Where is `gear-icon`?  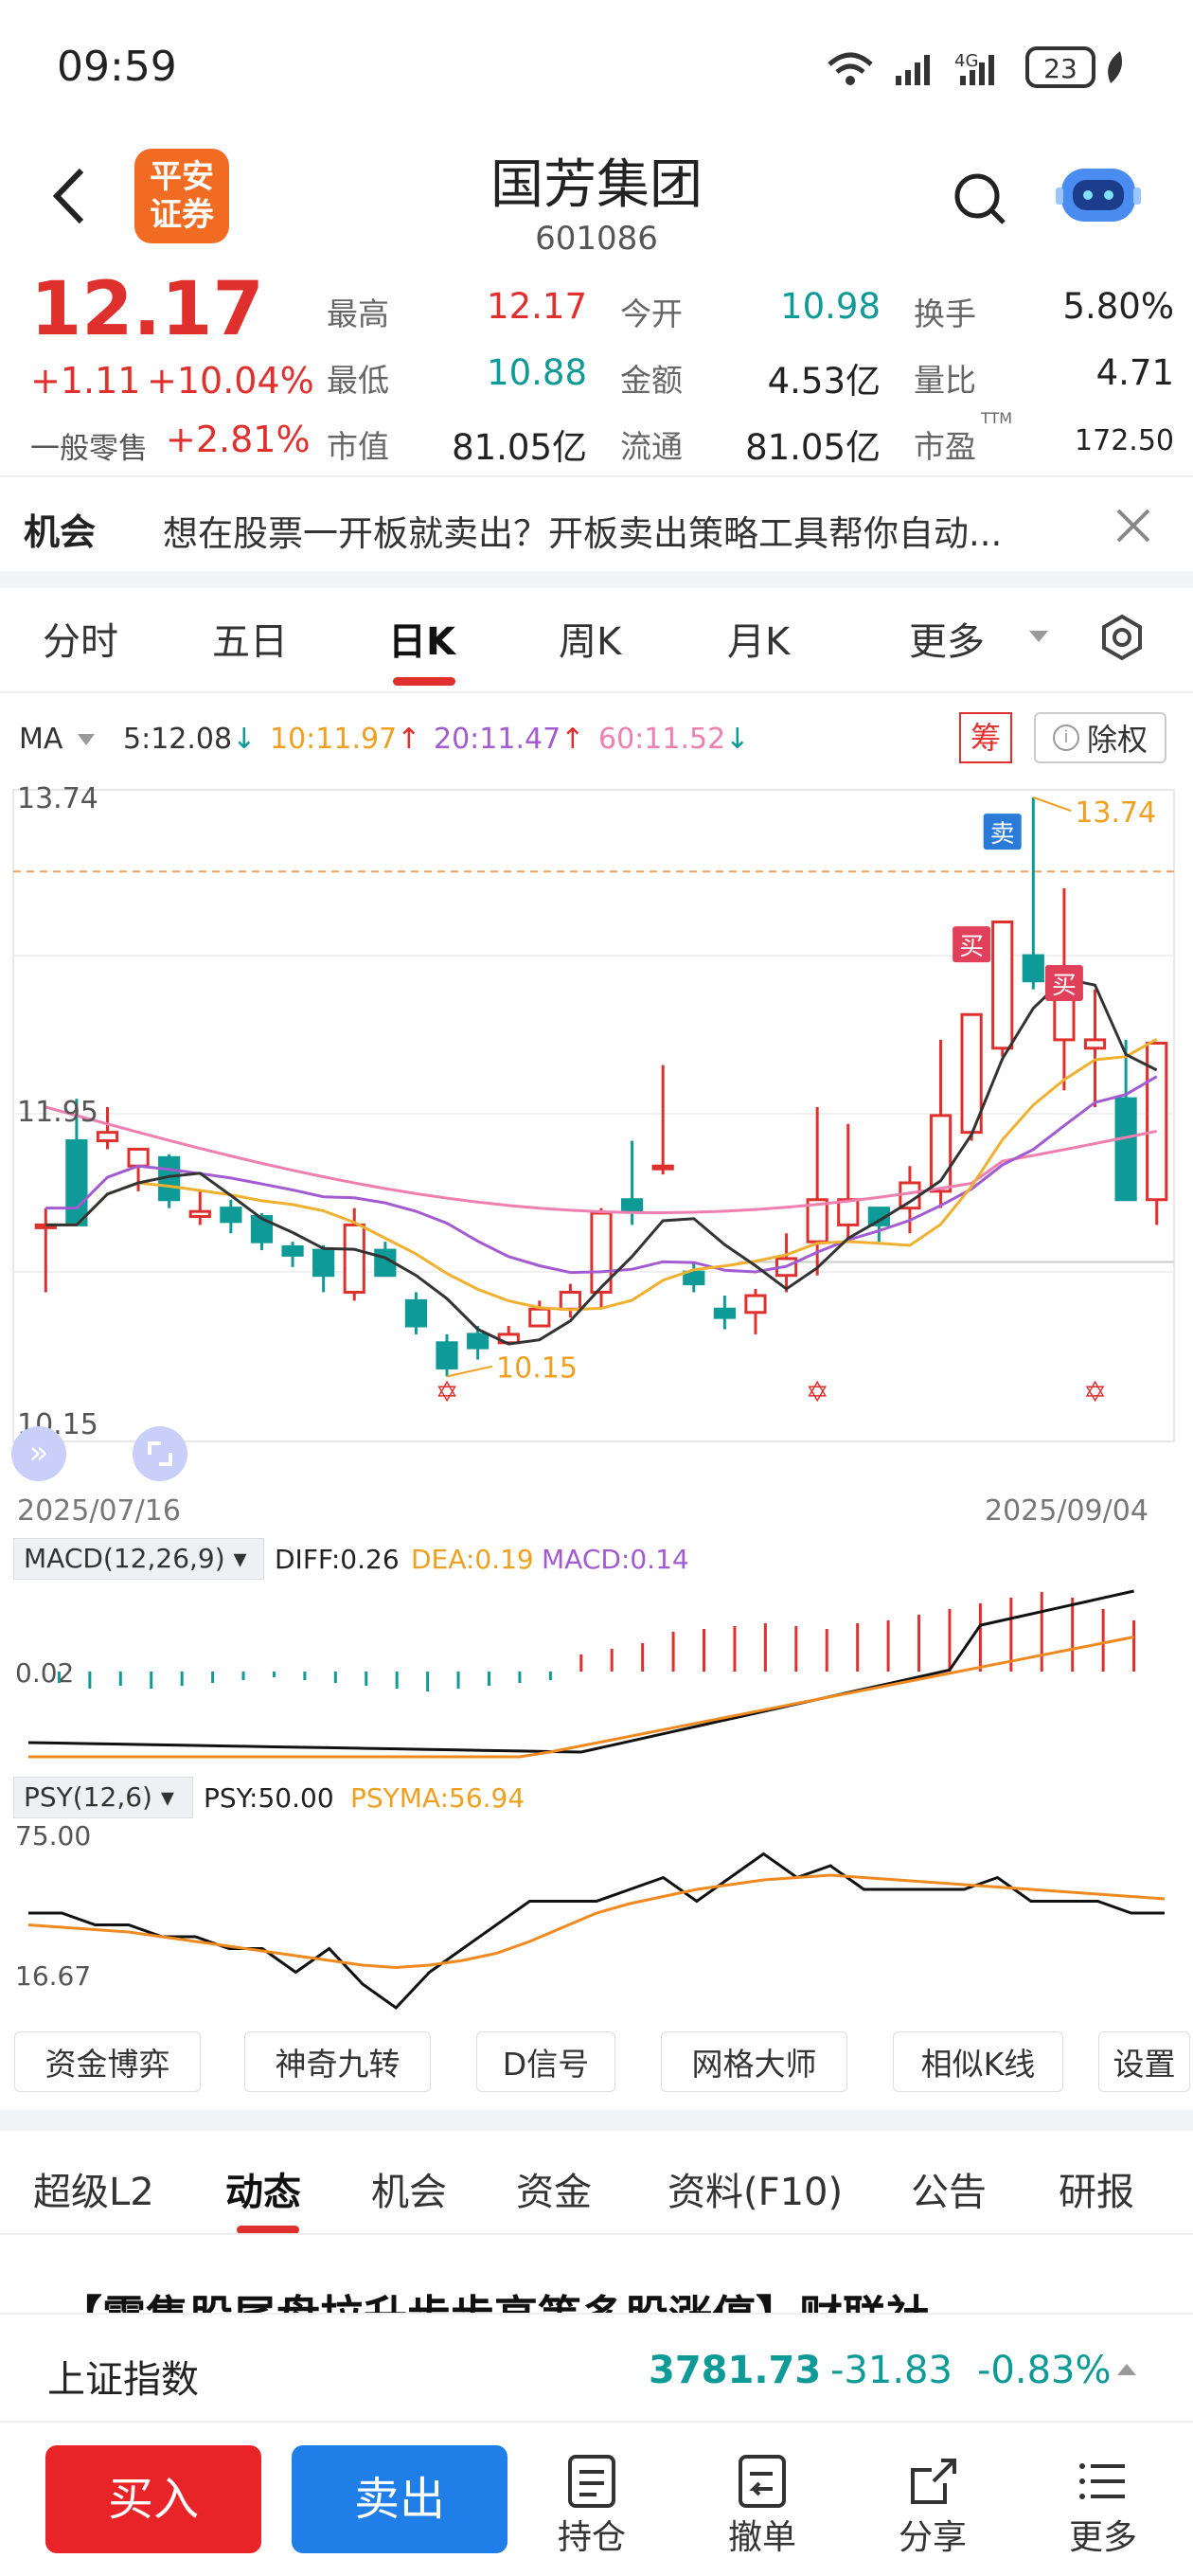 gear-icon is located at coordinates (1122, 637).